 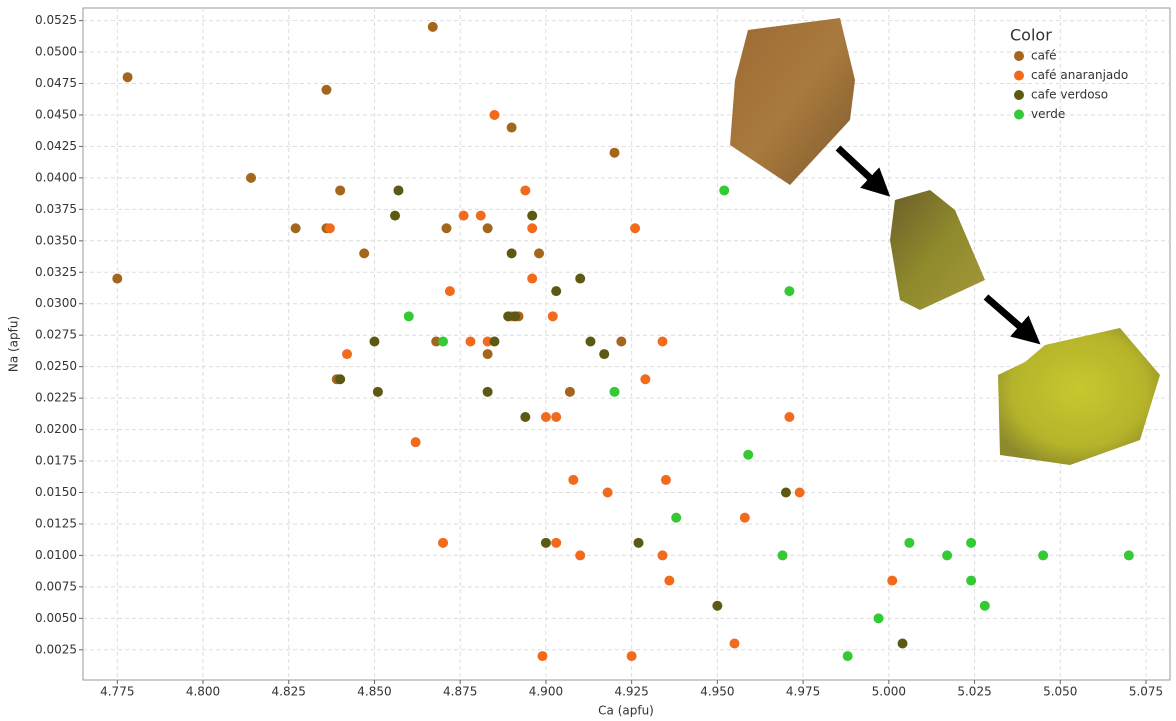 What do you see at coordinates (56, 52) in the screenshot?
I see `y-tick-label: 0.0500` at bounding box center [56, 52].